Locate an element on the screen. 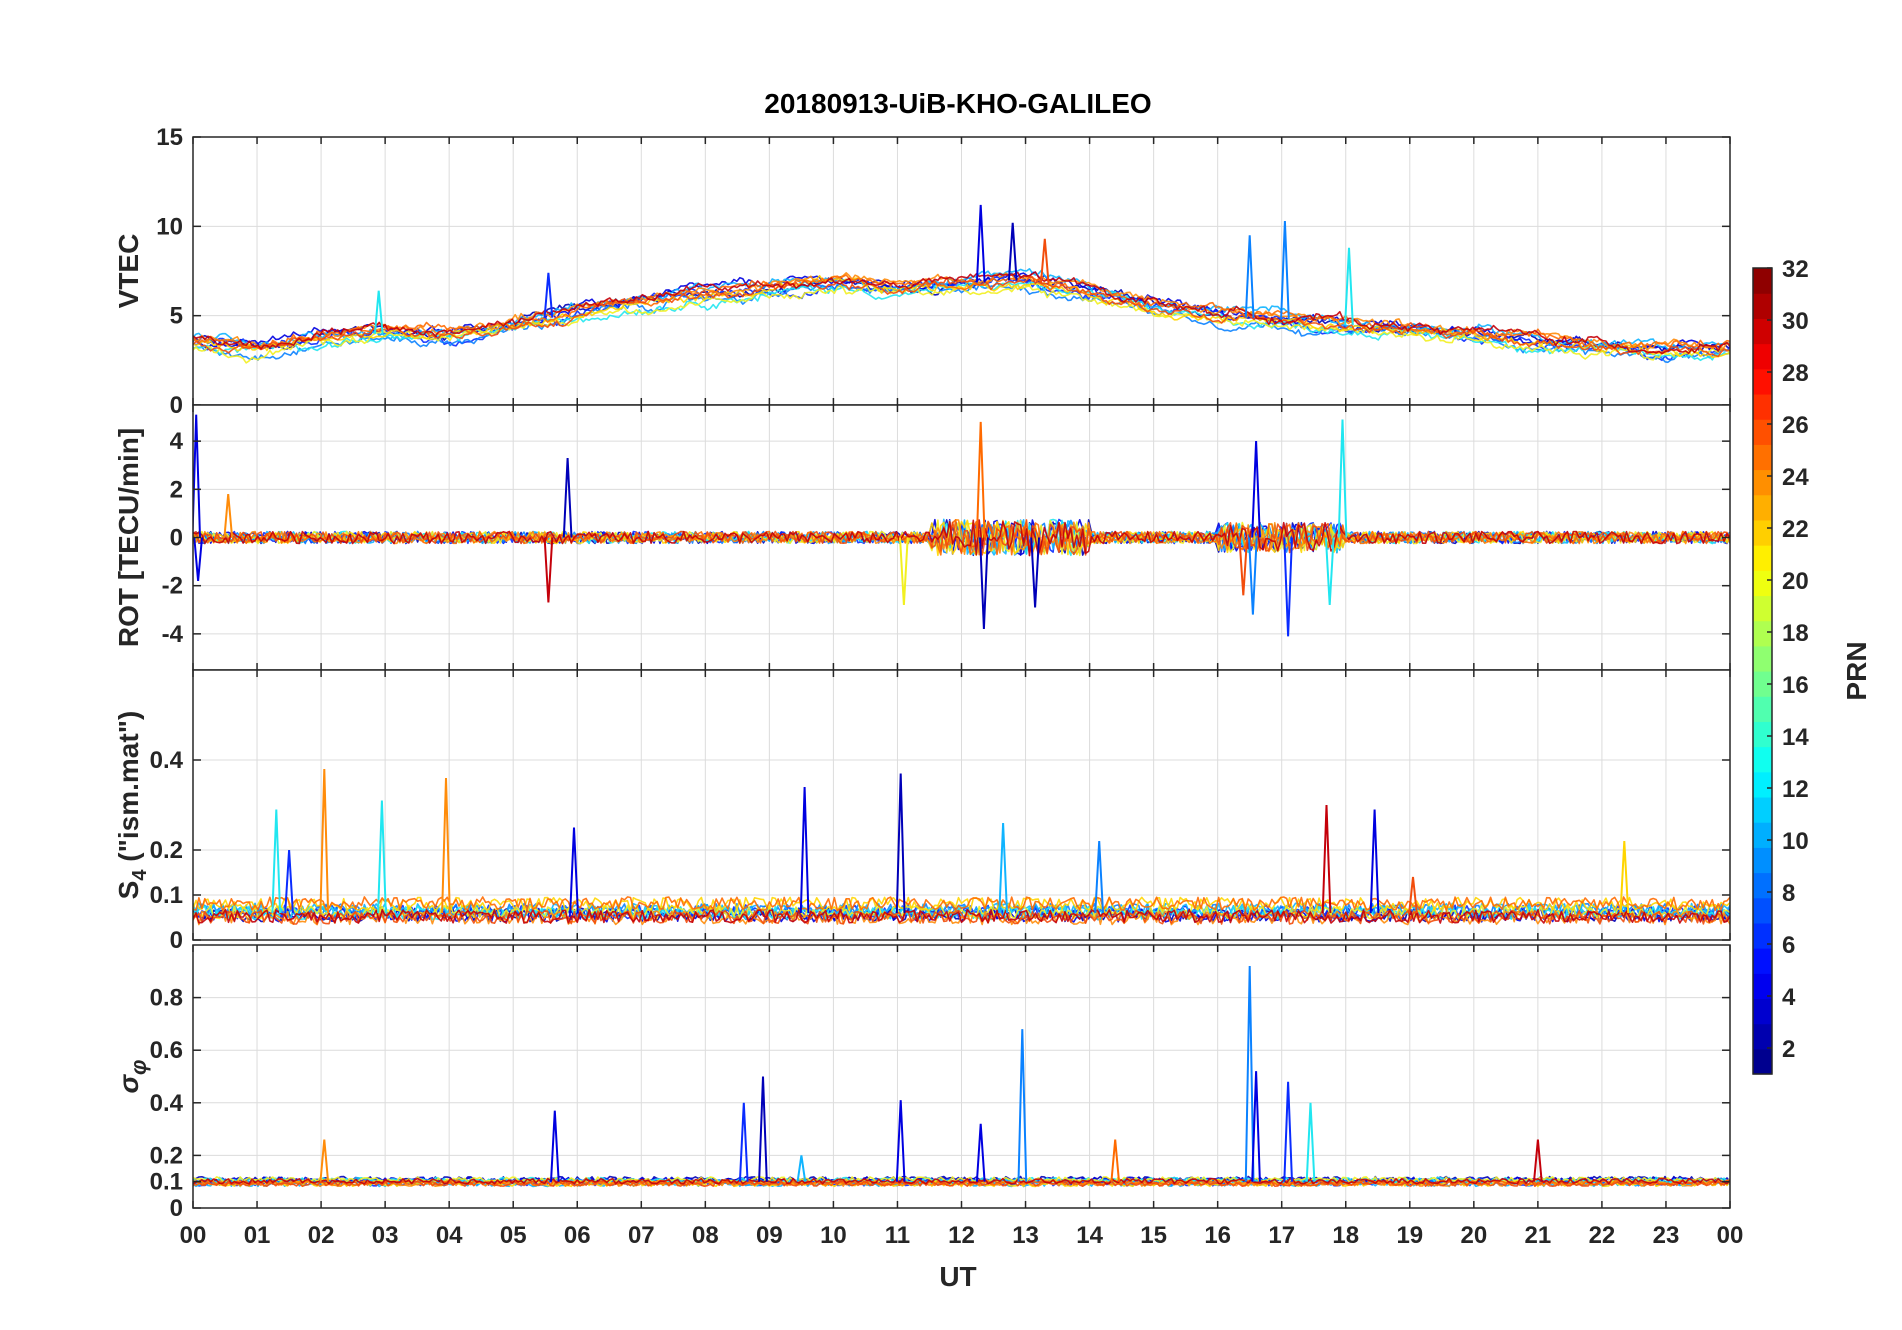 This screenshot has width=1902, height=1330. x-tick-label: 23 is located at coordinates (1666, 1235).